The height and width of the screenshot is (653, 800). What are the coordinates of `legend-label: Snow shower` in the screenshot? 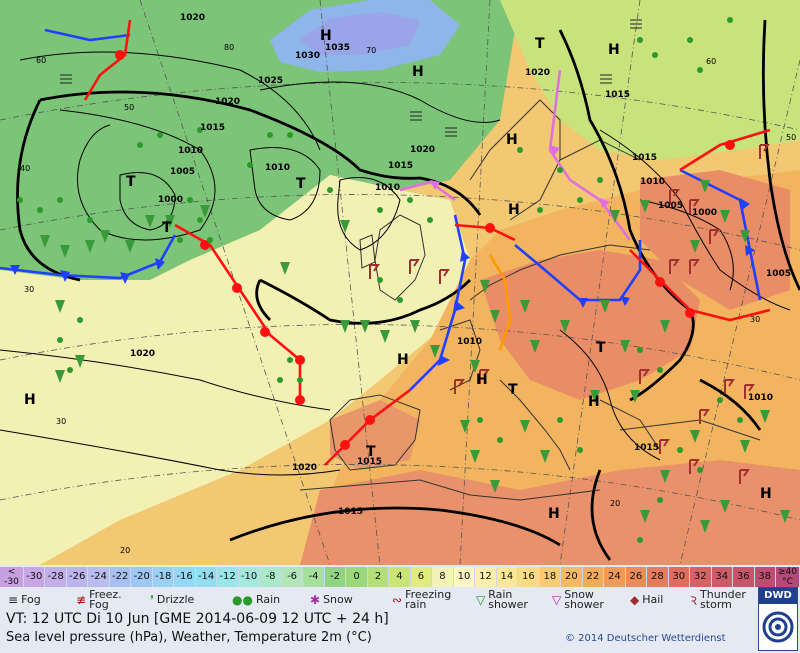 It's located at (584, 599).